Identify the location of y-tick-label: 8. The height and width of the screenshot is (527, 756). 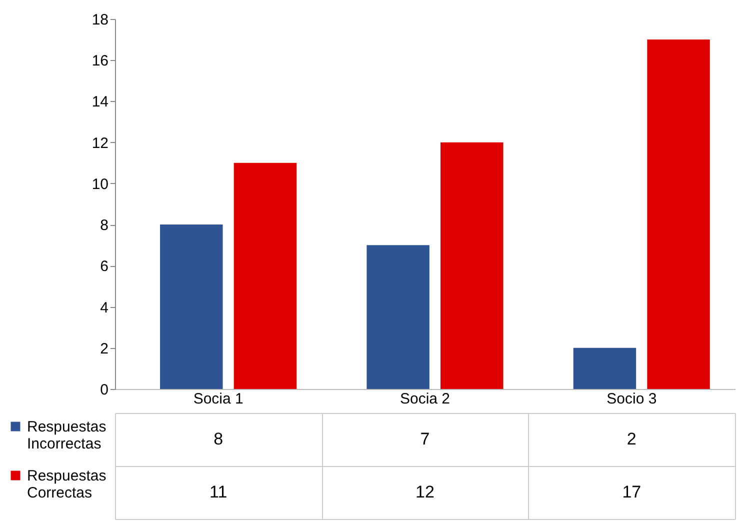
(104, 225).